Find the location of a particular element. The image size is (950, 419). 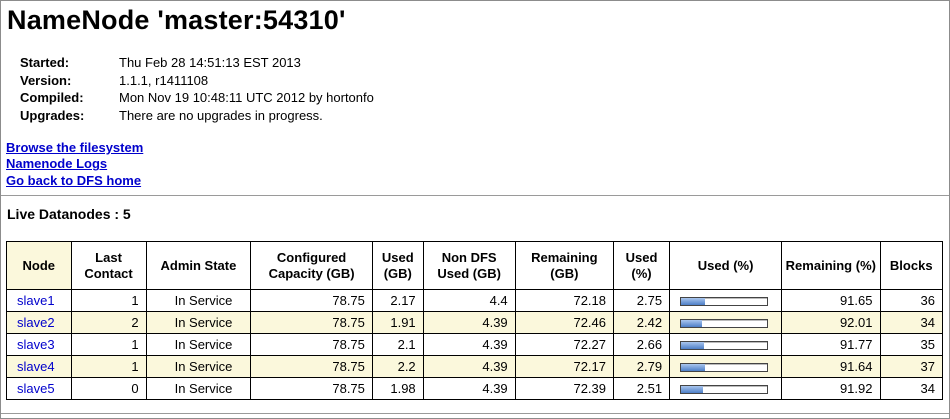

info-row-started: Started: Thu Feb 28 14:51:13 EST 2013 is located at coordinates (197, 63).